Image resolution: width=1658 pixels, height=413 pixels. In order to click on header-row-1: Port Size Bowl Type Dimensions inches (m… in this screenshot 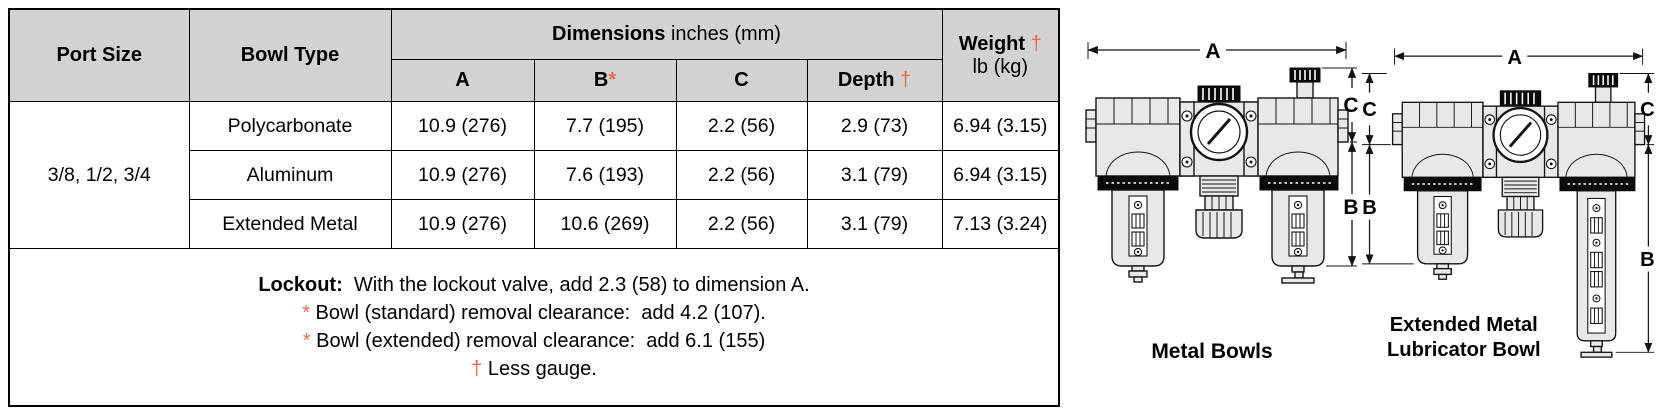, I will do `click(534, 55)`.